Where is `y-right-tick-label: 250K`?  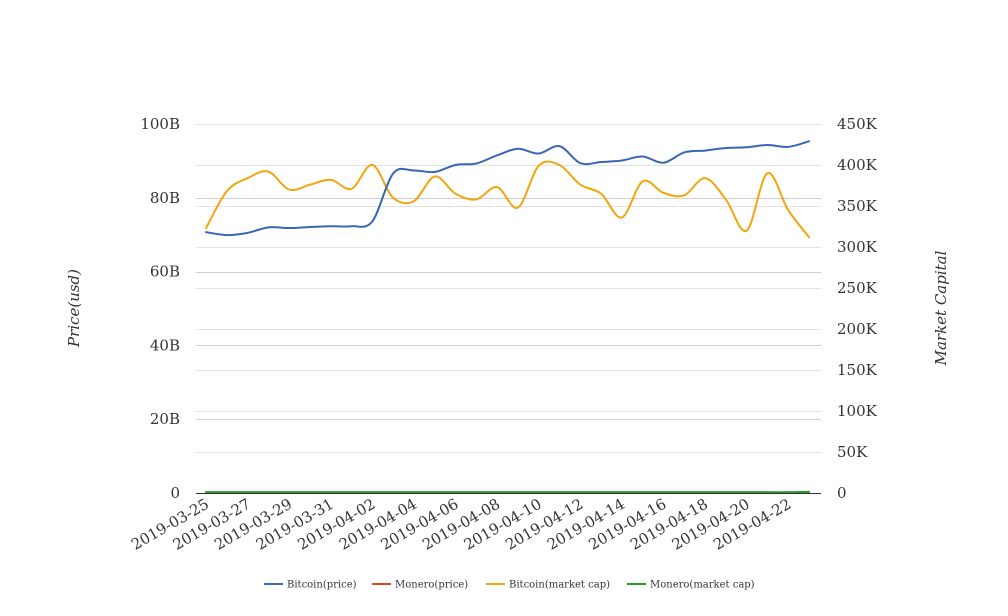 y-right-tick-label: 250K is located at coordinates (857, 288).